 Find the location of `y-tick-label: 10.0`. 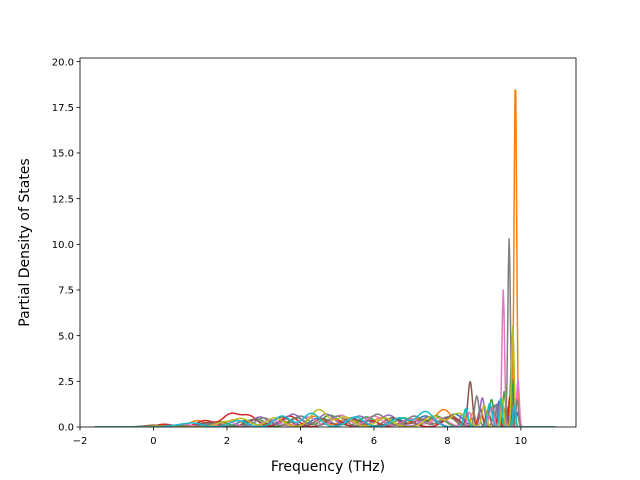

y-tick-label: 10.0 is located at coordinates (63, 245).